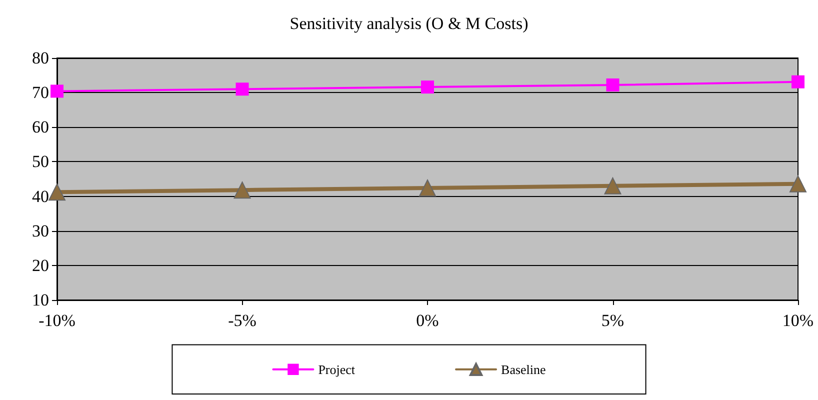 This screenshot has height=400, width=818. What do you see at coordinates (40, 127) in the screenshot?
I see `y-tick-label: 60` at bounding box center [40, 127].